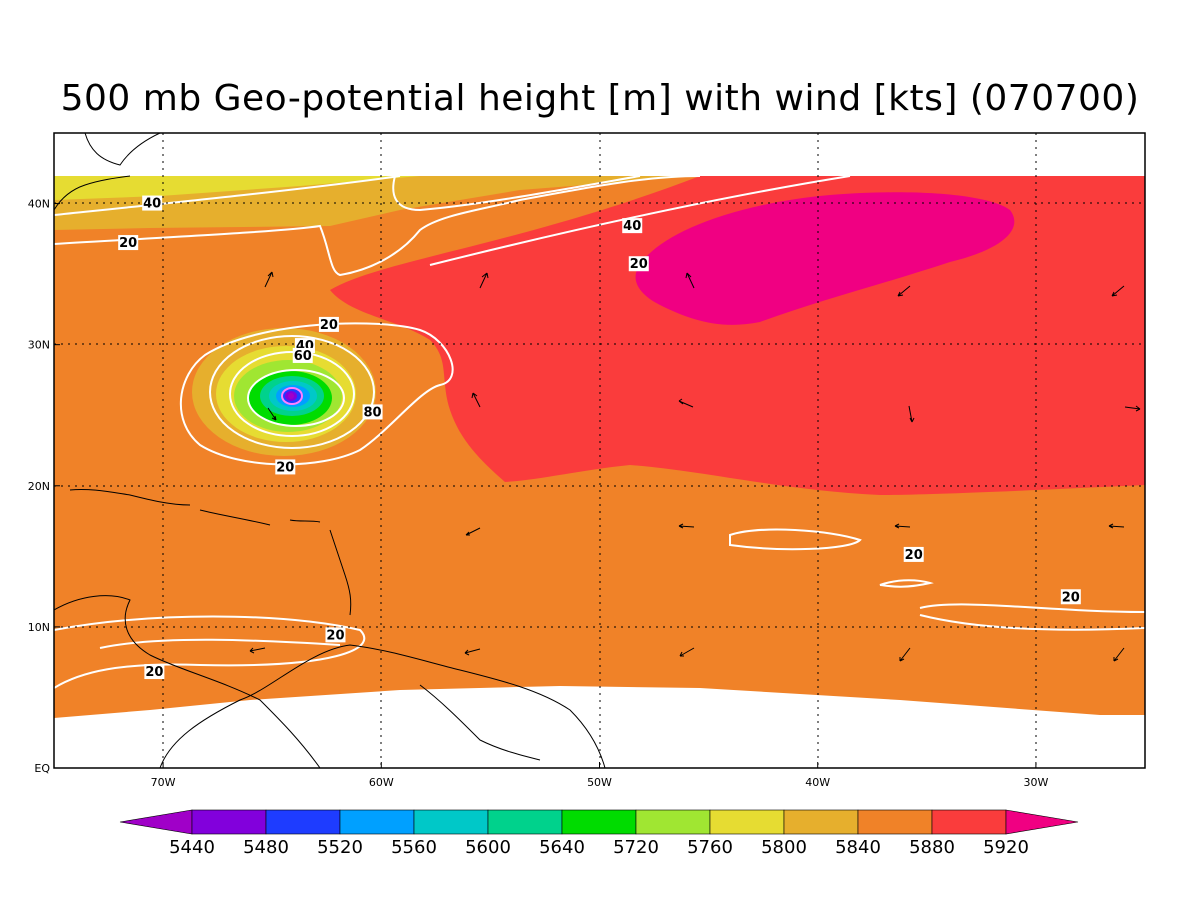 This screenshot has width=1200, height=900. Describe the element at coordinates (377, 226) in the screenshot. I see `wind-contour-20-northwest` at that location.